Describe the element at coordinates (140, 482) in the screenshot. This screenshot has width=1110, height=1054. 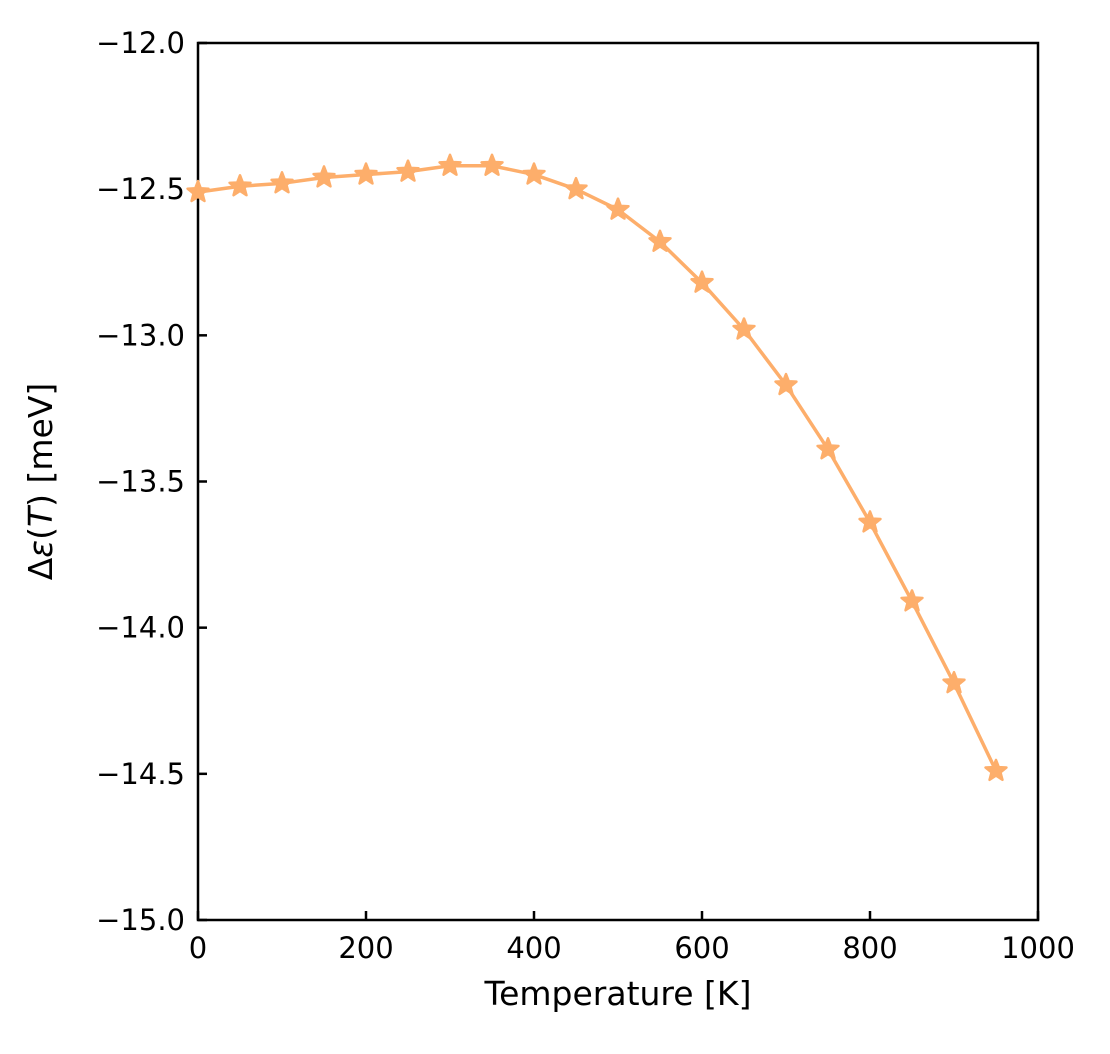
I see `y-tick-label: −13.5` at that location.